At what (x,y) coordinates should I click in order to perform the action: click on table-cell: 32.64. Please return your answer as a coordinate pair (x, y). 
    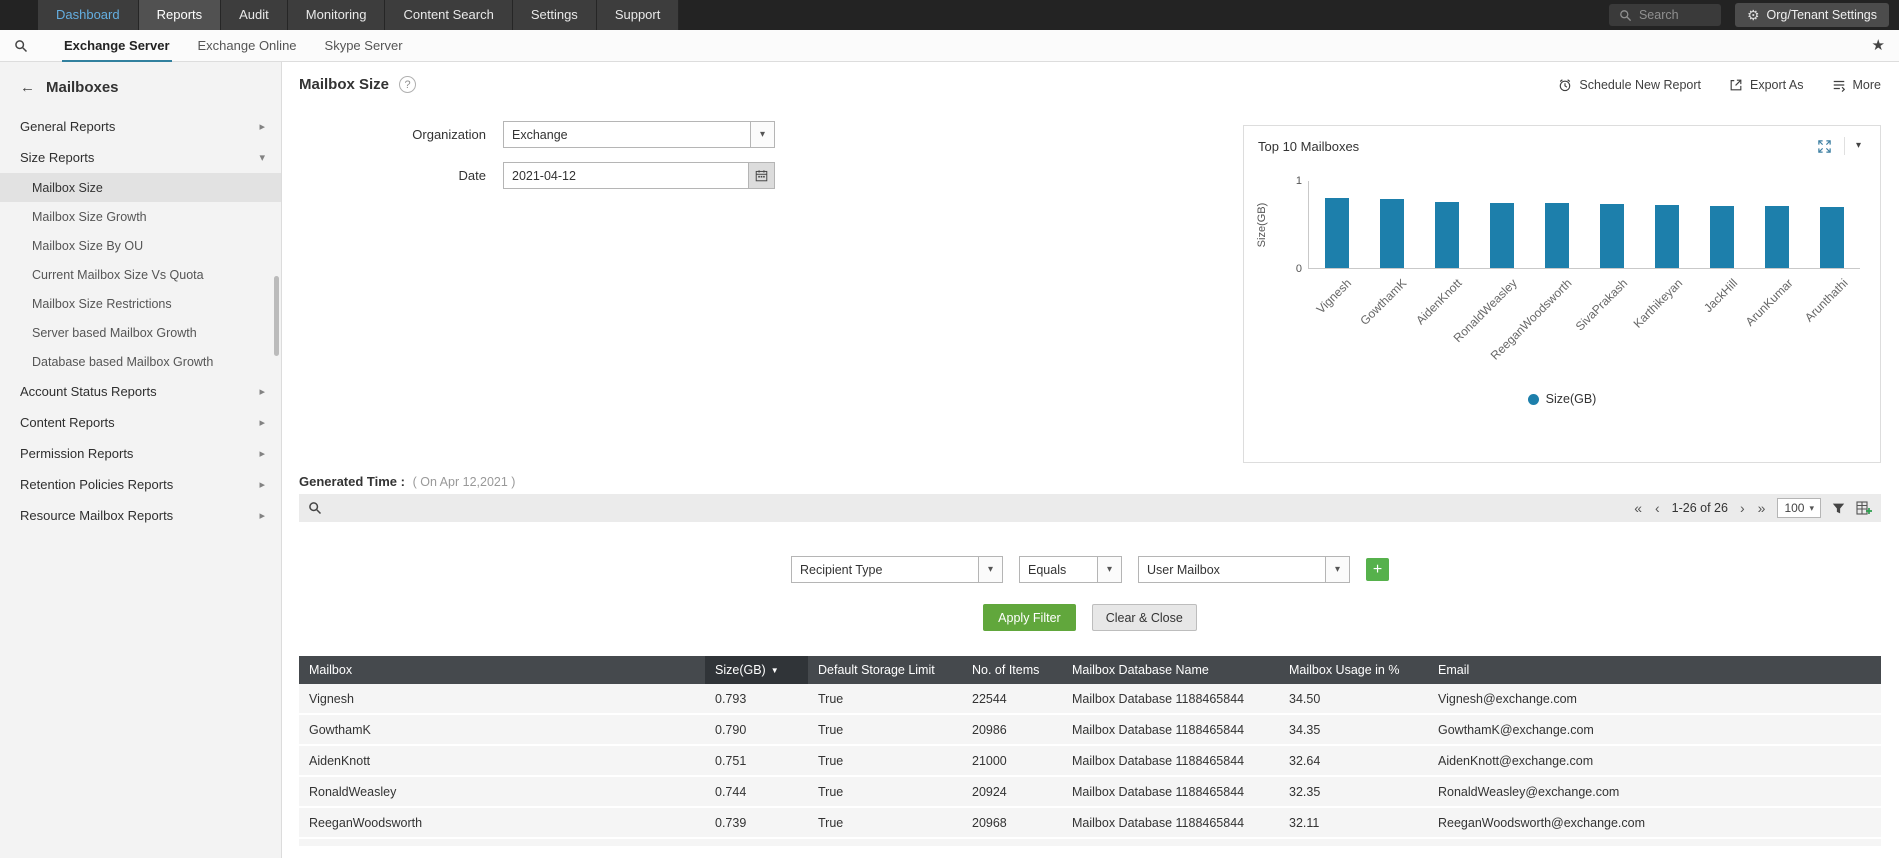
    Looking at the image, I should click on (1353, 761).